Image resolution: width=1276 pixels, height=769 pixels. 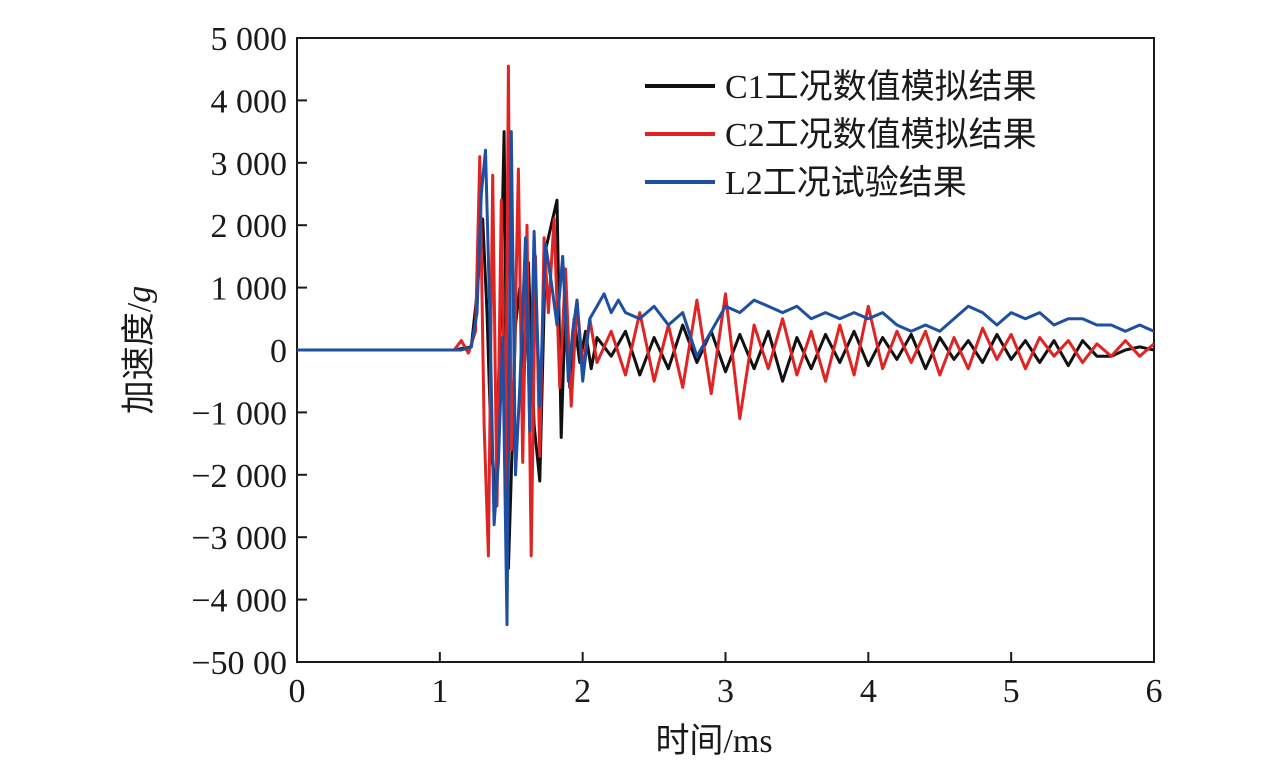 What do you see at coordinates (713, 741) in the screenshot?
I see `x-axis-title: 时间/ms` at bounding box center [713, 741].